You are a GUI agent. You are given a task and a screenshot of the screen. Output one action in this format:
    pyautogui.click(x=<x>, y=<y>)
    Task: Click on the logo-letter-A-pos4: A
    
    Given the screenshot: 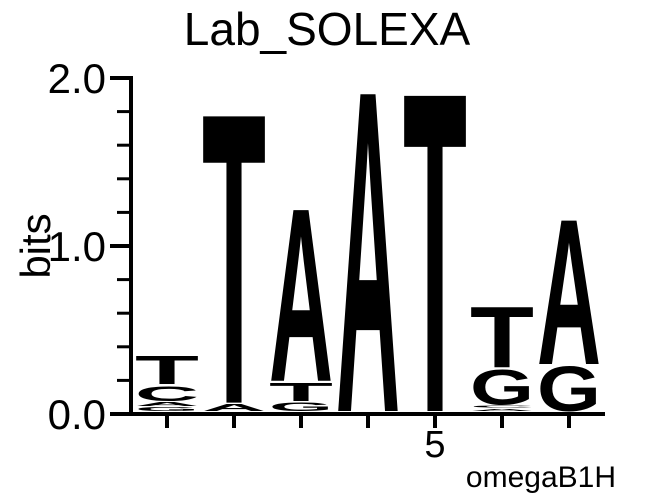 What is the action you would take?
    pyautogui.click(x=368, y=248)
    